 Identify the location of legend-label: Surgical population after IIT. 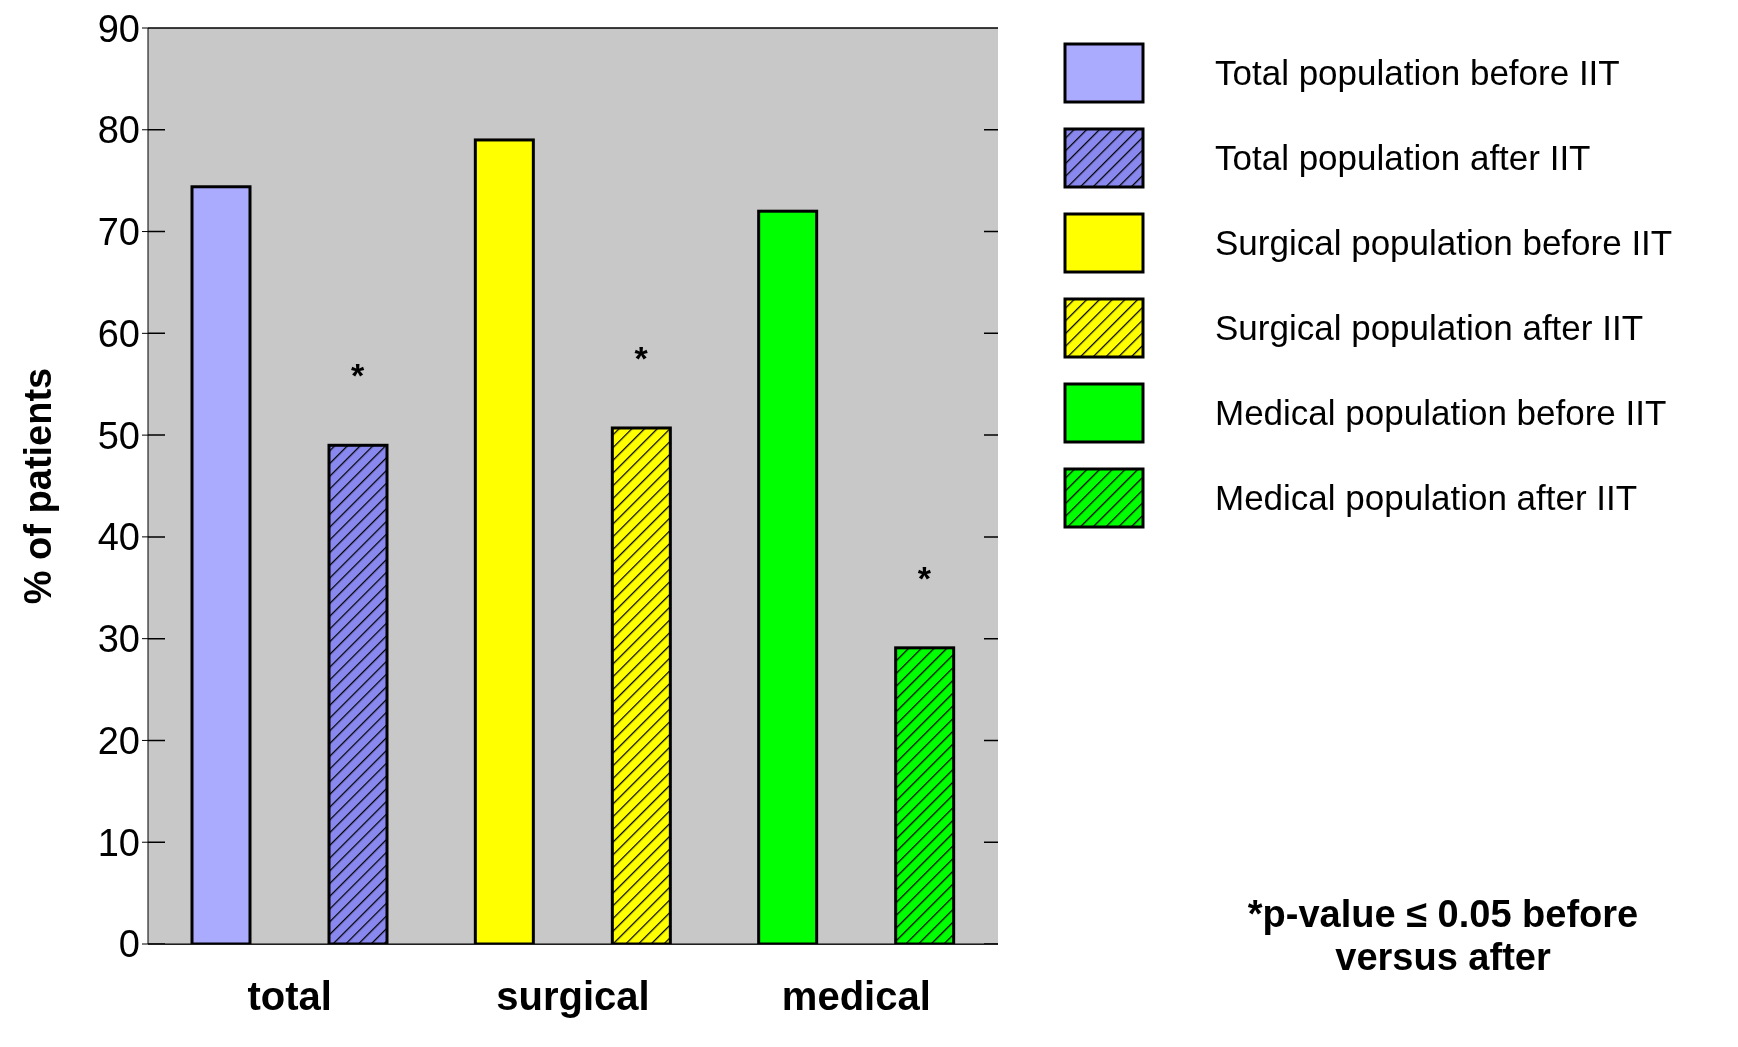
(1429, 327).